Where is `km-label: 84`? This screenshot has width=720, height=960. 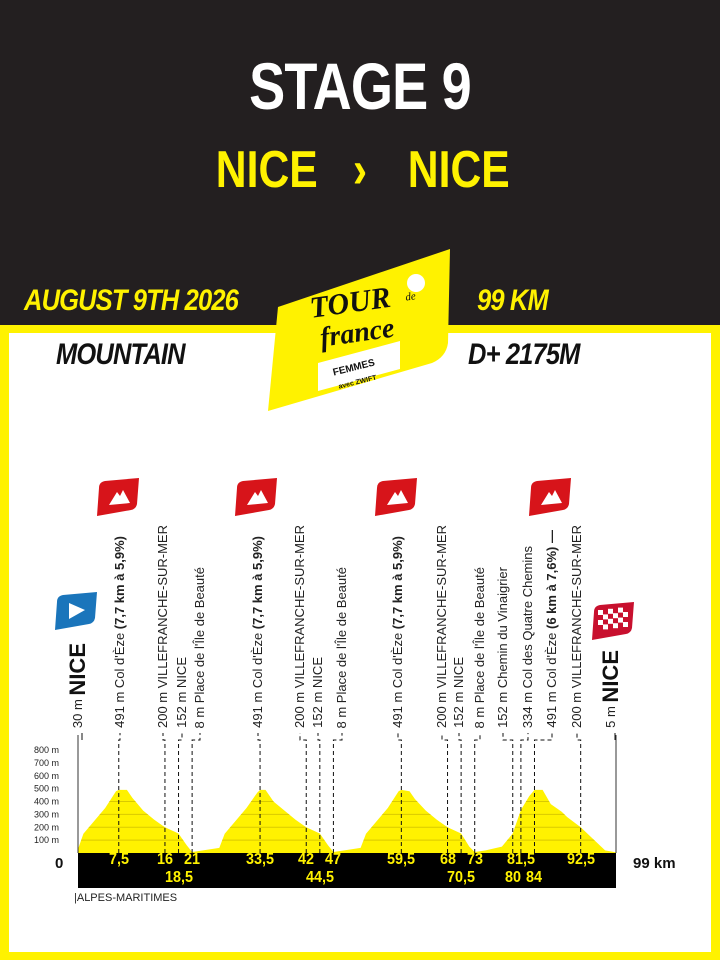
km-label: 84 is located at coordinates (534, 877).